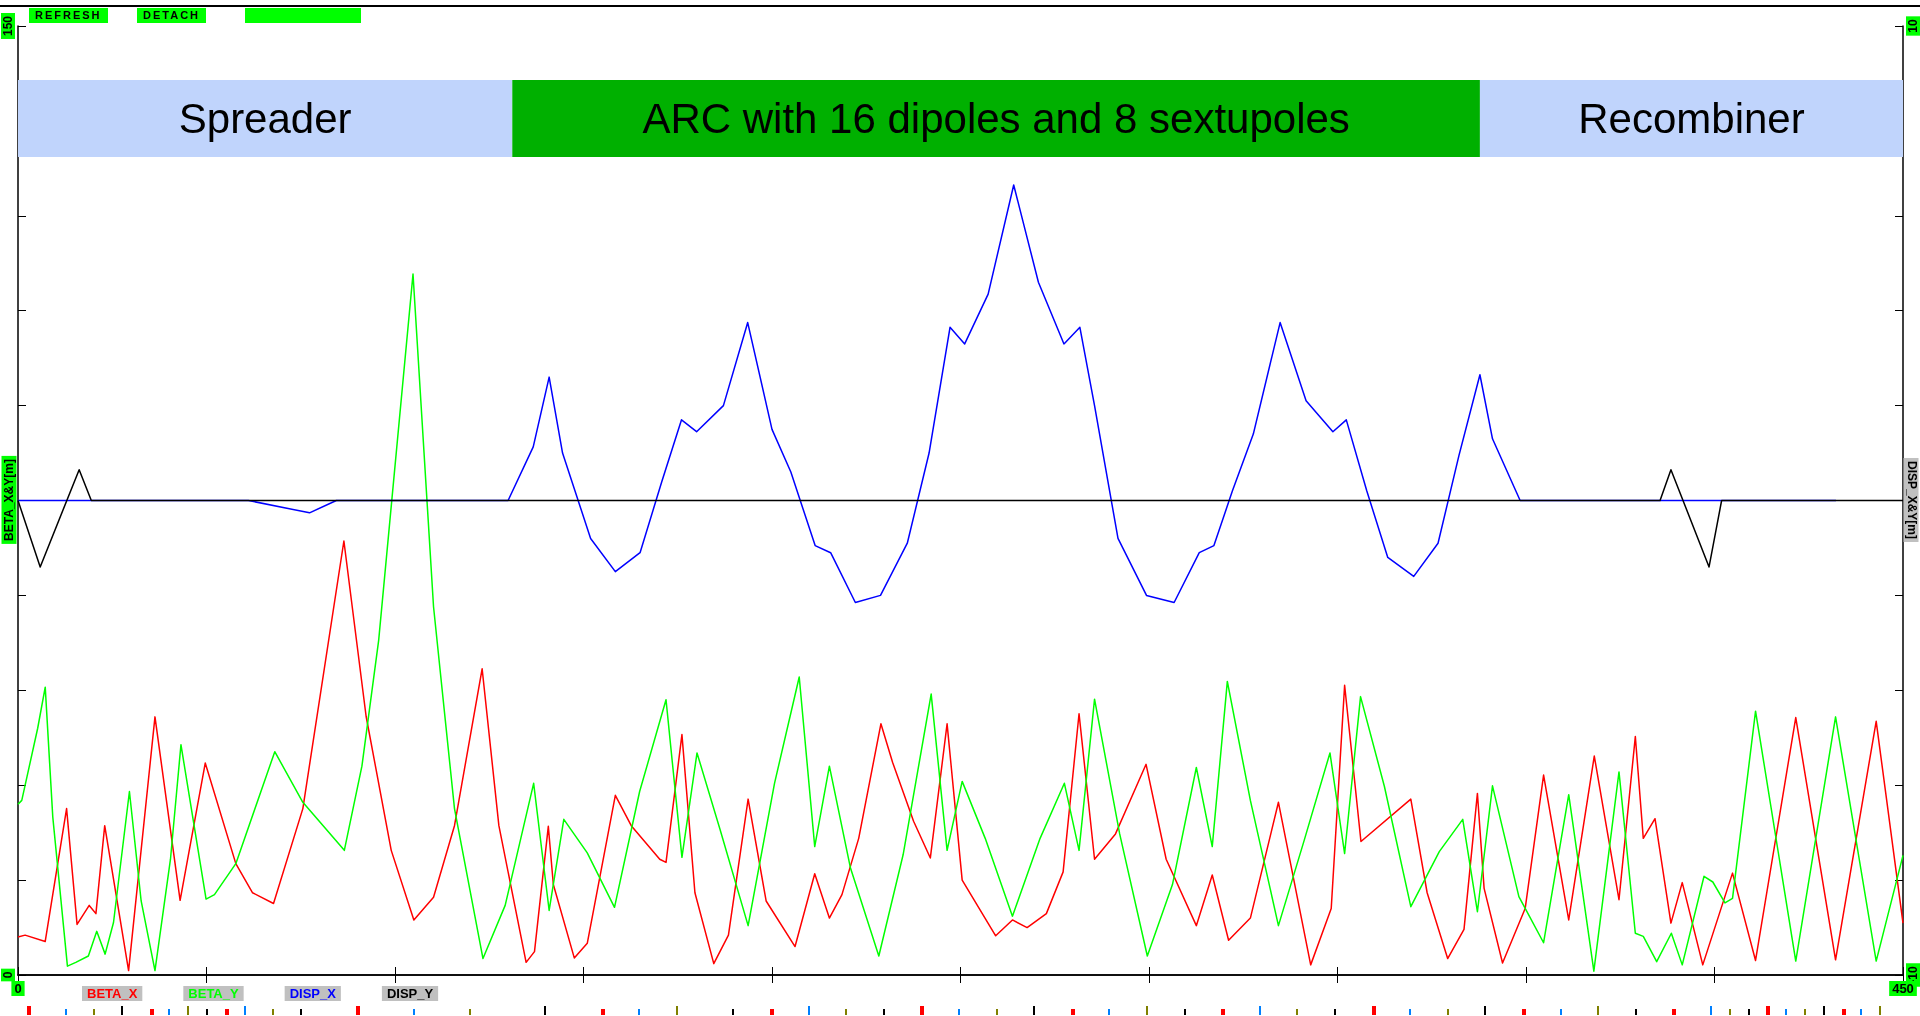 The width and height of the screenshot is (1920, 1016). What do you see at coordinates (1913, 26) in the screenshot?
I see `y2-tick-label: 10` at bounding box center [1913, 26].